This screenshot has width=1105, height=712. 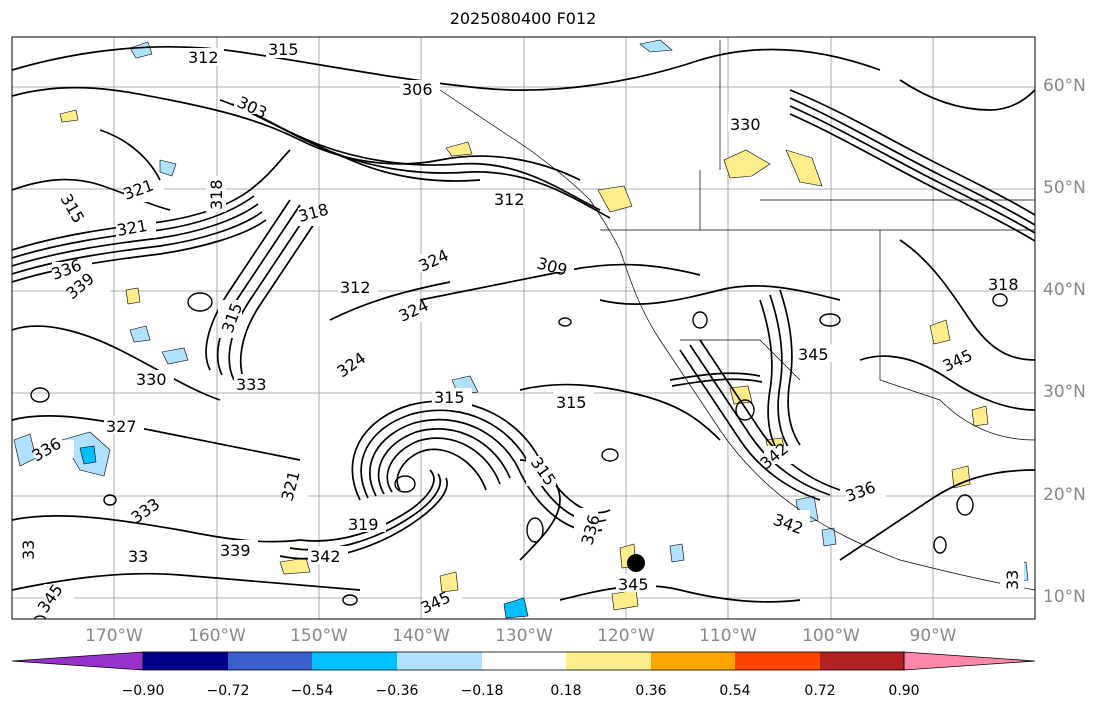 I want to click on colorbar-tick: −0.54, so click(x=312, y=691).